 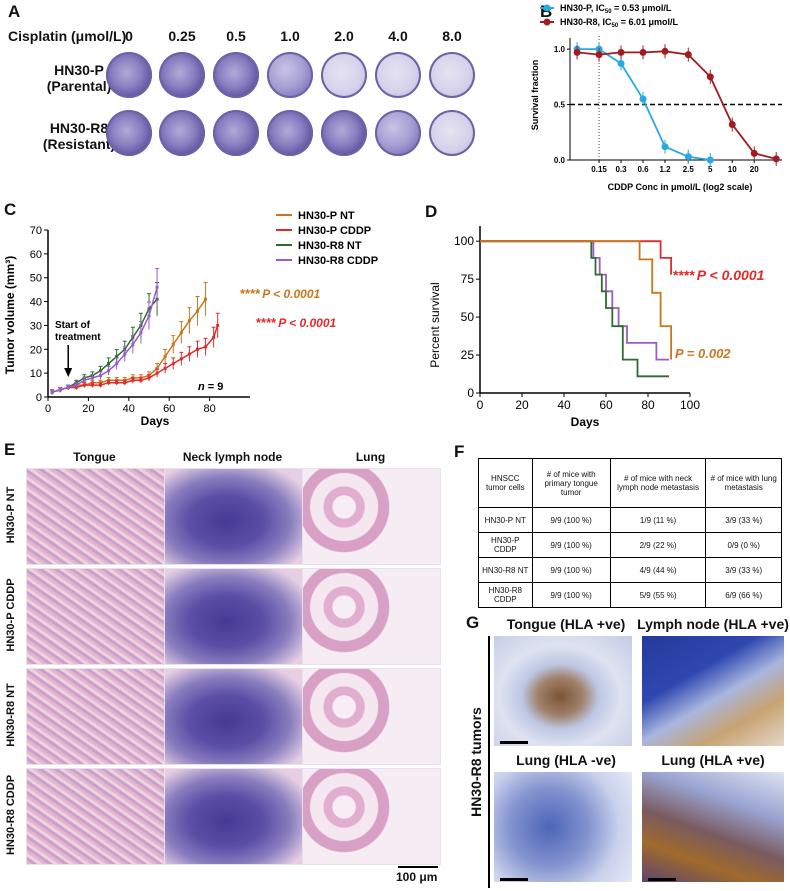 I want to click on x-tick-label: 80, so click(x=648, y=405).